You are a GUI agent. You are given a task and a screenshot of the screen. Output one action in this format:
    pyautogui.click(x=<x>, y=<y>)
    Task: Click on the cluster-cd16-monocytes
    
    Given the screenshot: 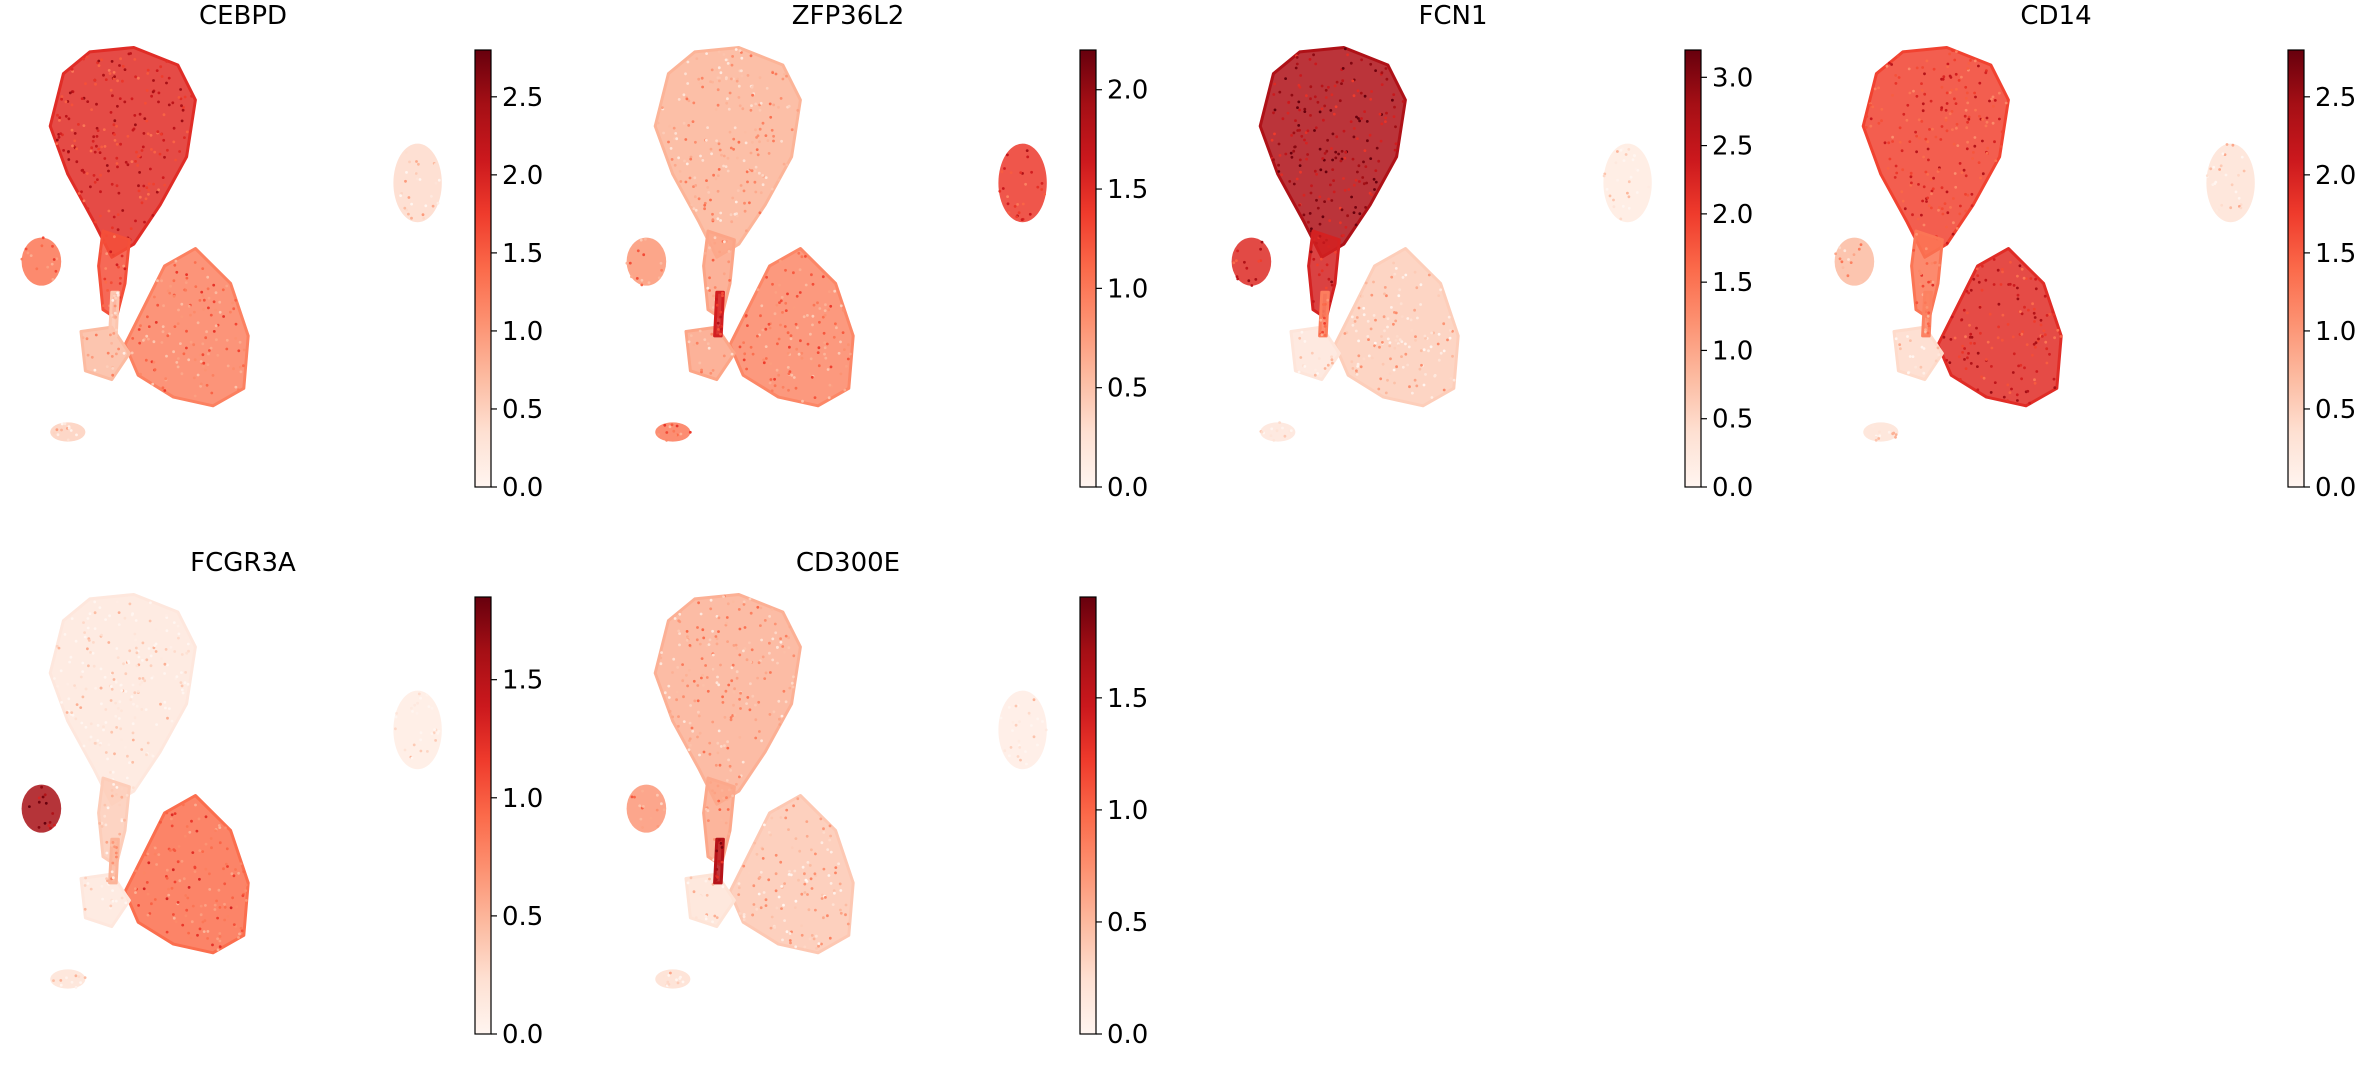 What is the action you would take?
    pyautogui.click(x=791, y=874)
    